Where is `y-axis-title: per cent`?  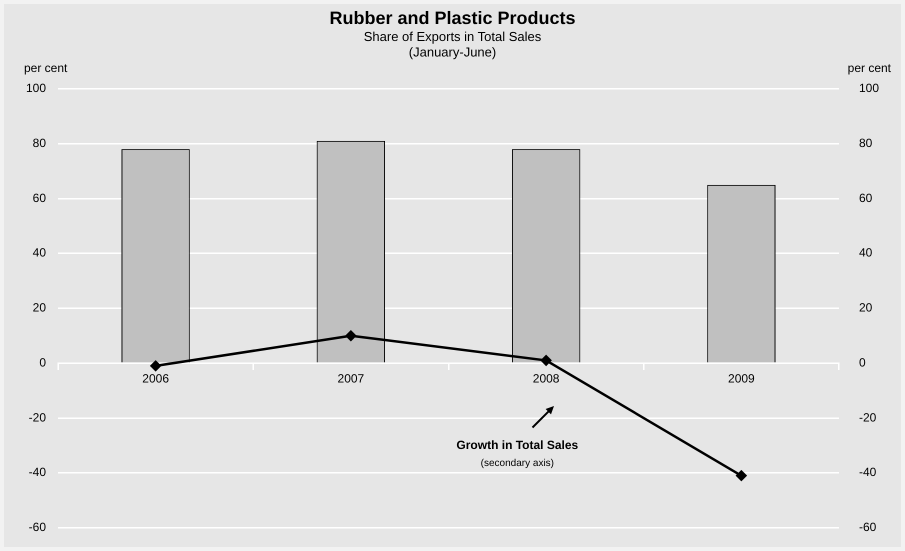 y-axis-title: per cent is located at coordinates (46, 68).